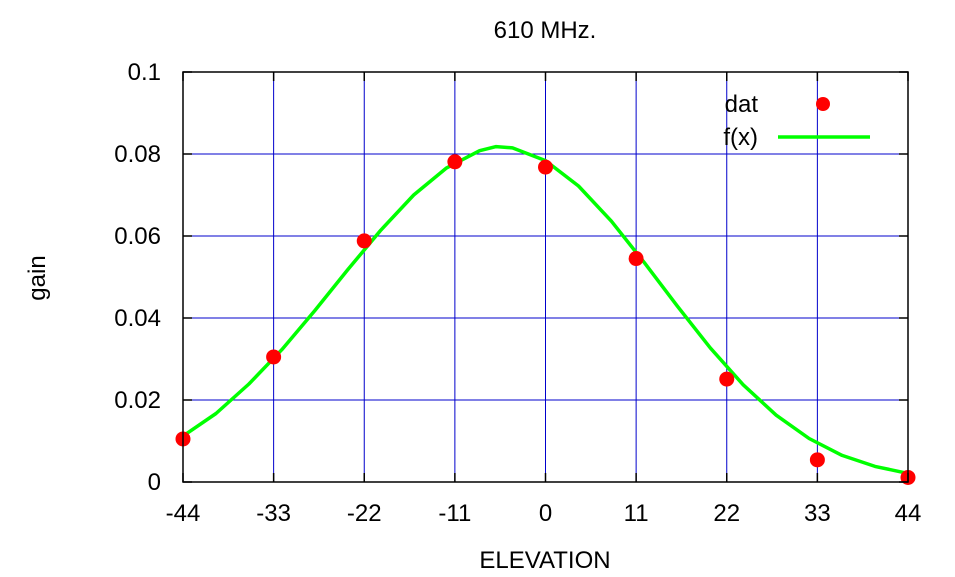  What do you see at coordinates (636, 513) in the screenshot?
I see `x-tick-label: 11` at bounding box center [636, 513].